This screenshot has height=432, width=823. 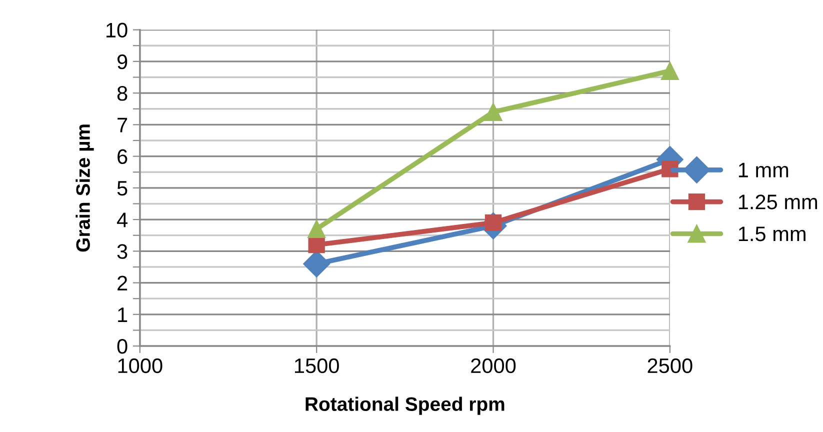 I want to click on legend-label: 1.25 mm, so click(x=778, y=202).